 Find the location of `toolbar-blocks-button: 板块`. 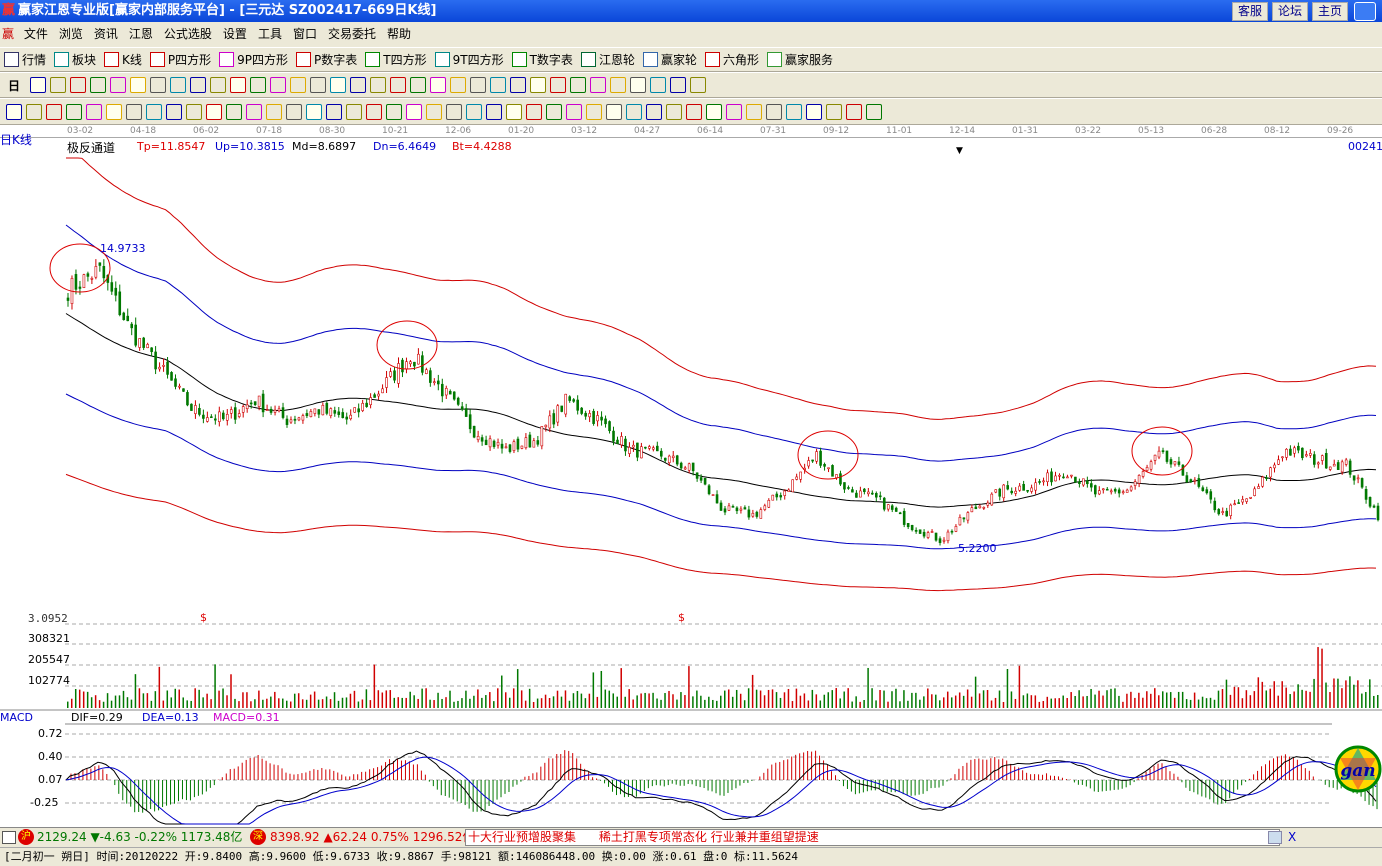

toolbar-blocks-button: 板块 is located at coordinates (75, 59).